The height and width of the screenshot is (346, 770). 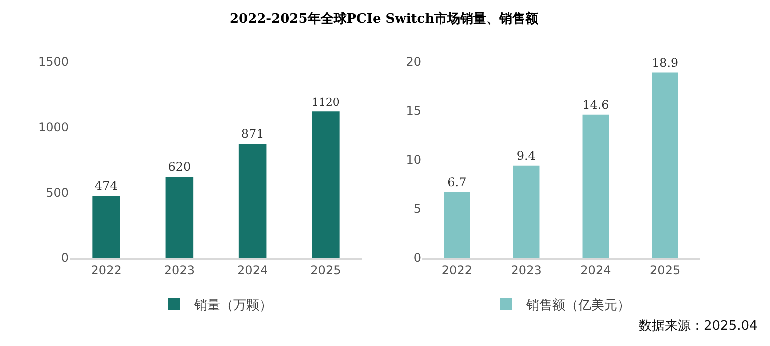 What do you see at coordinates (180, 167) in the screenshot?
I see `data-label: 620` at bounding box center [180, 167].